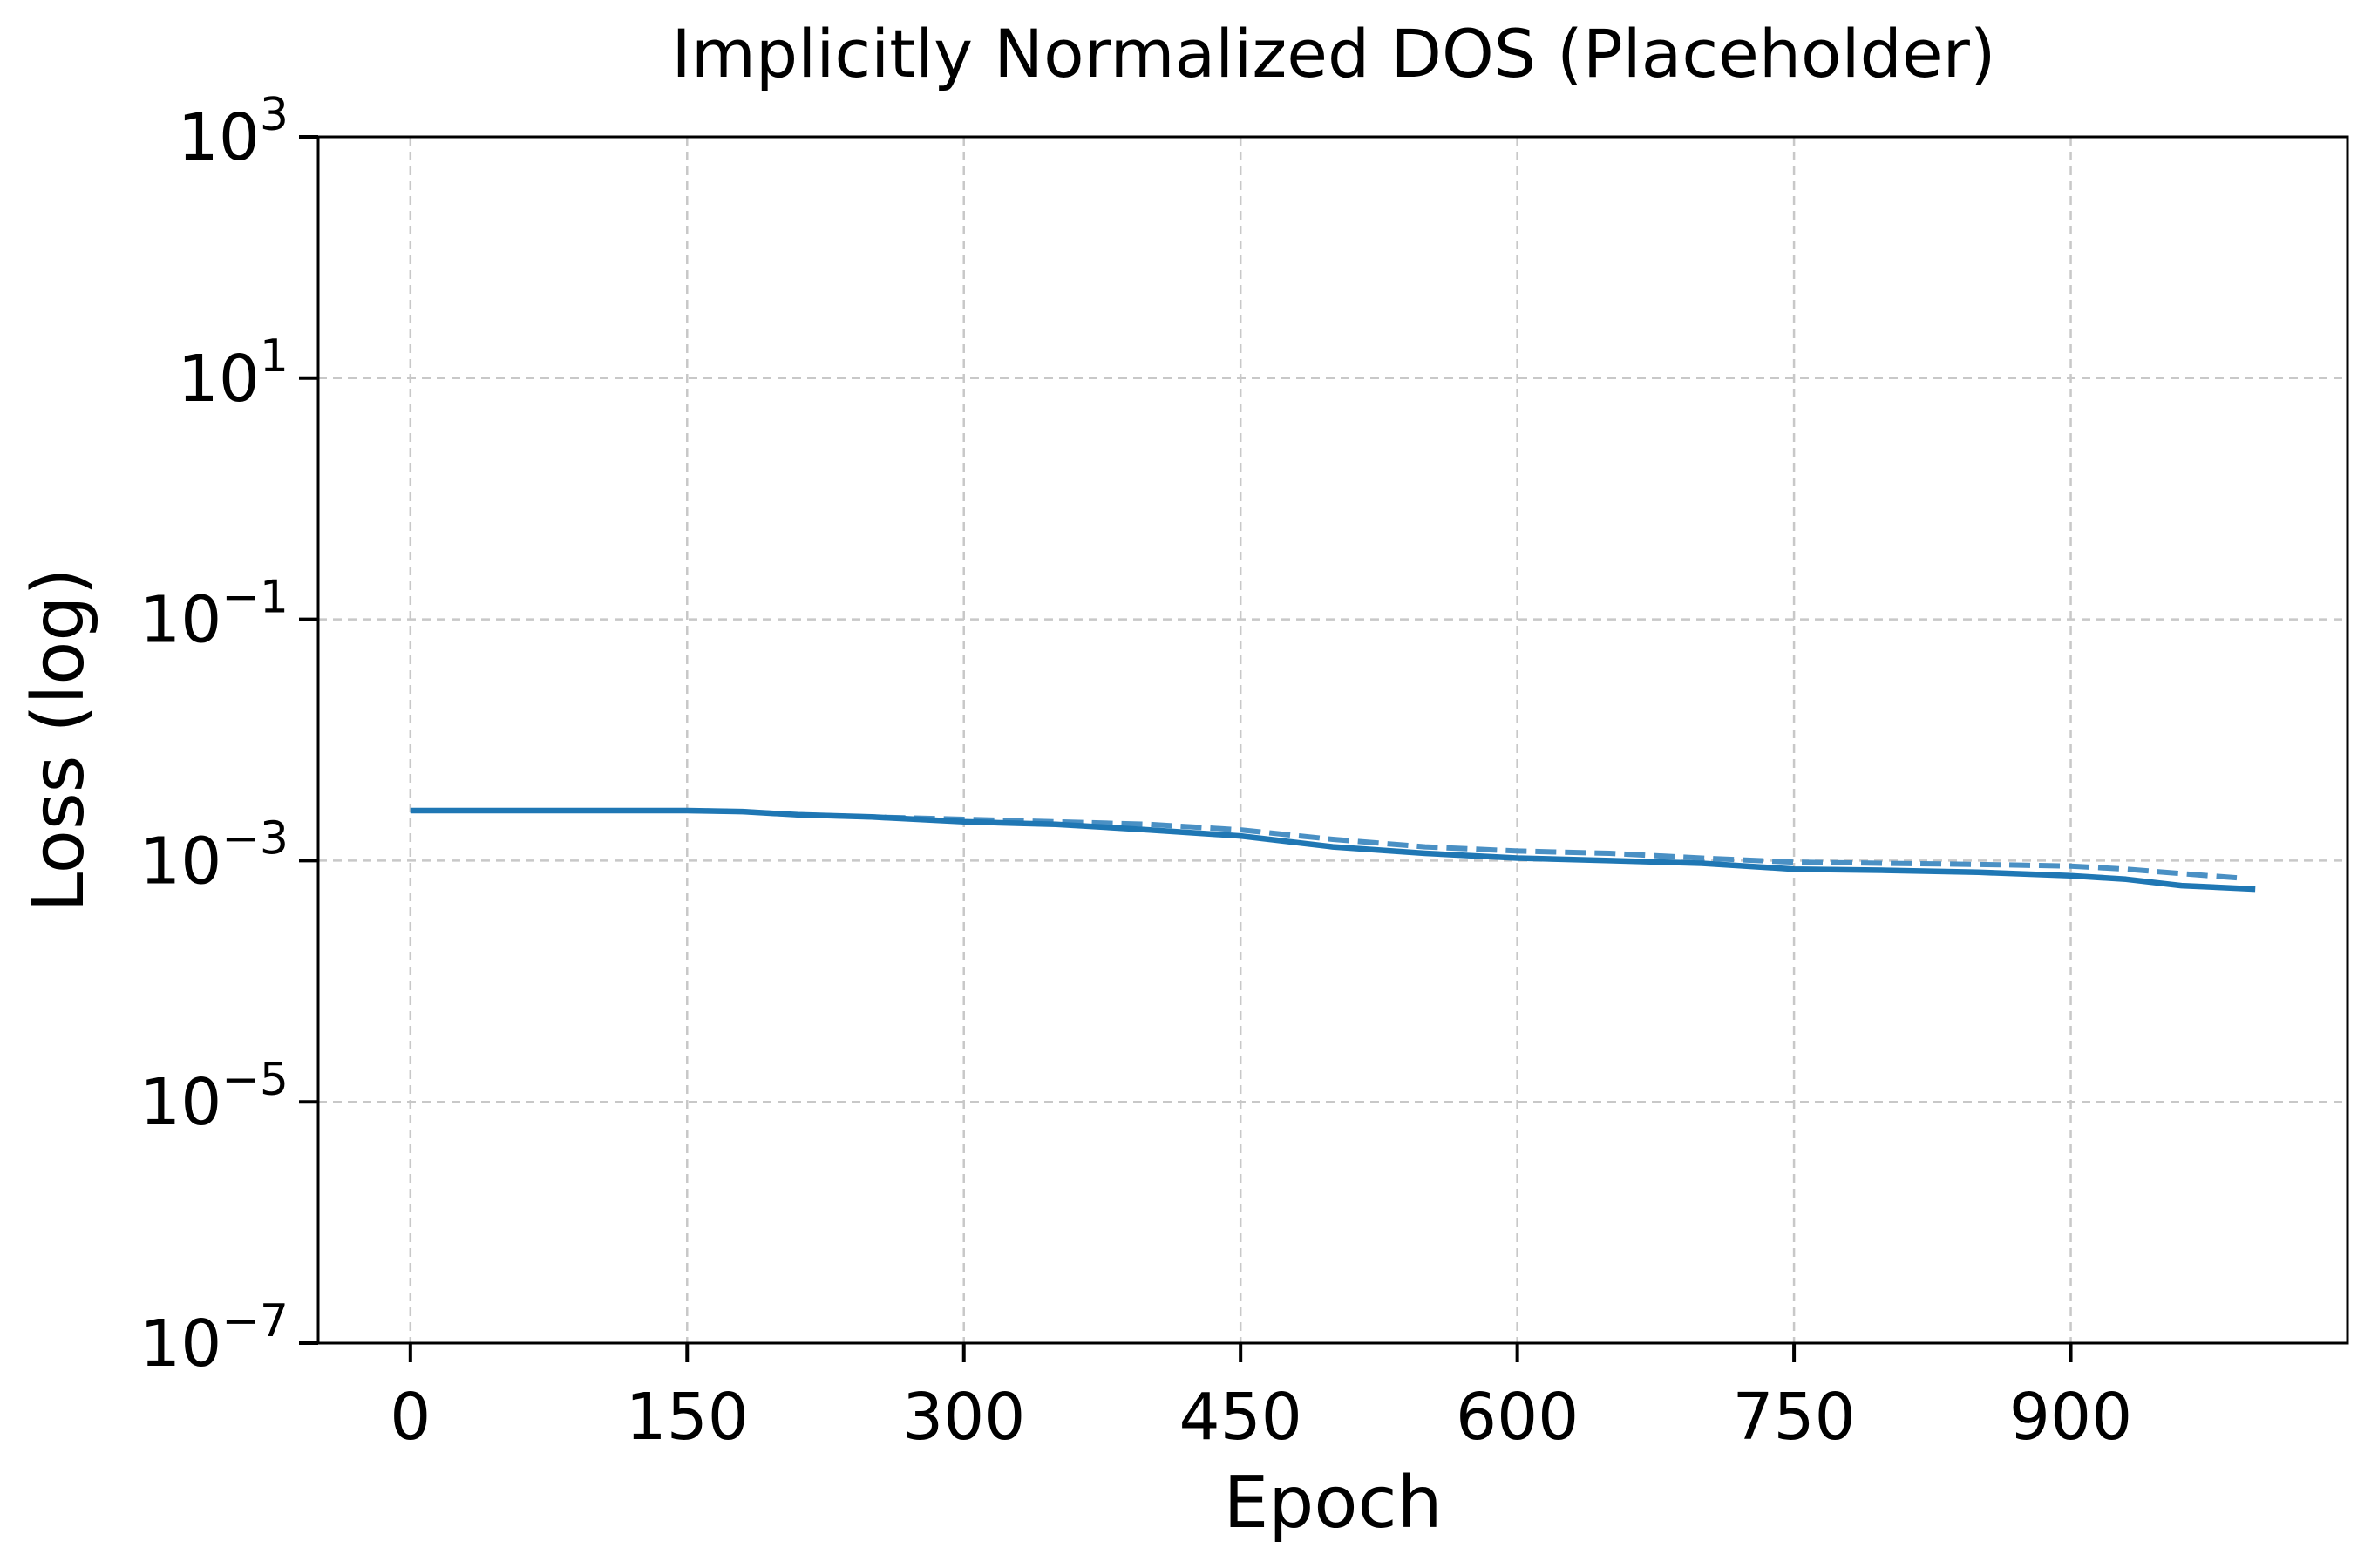 Image resolution: width=2371 pixels, height=1568 pixels. I want to click on y-tick-label: 10¹, so click(234, 373).